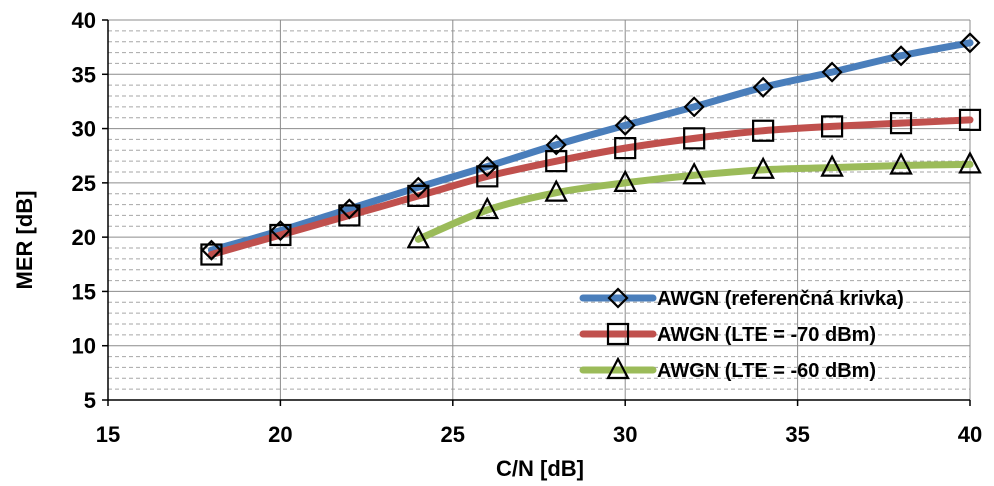  What do you see at coordinates (780, 299) in the screenshot?
I see `legend-label-1: AWGN (referenčná krivka)` at bounding box center [780, 299].